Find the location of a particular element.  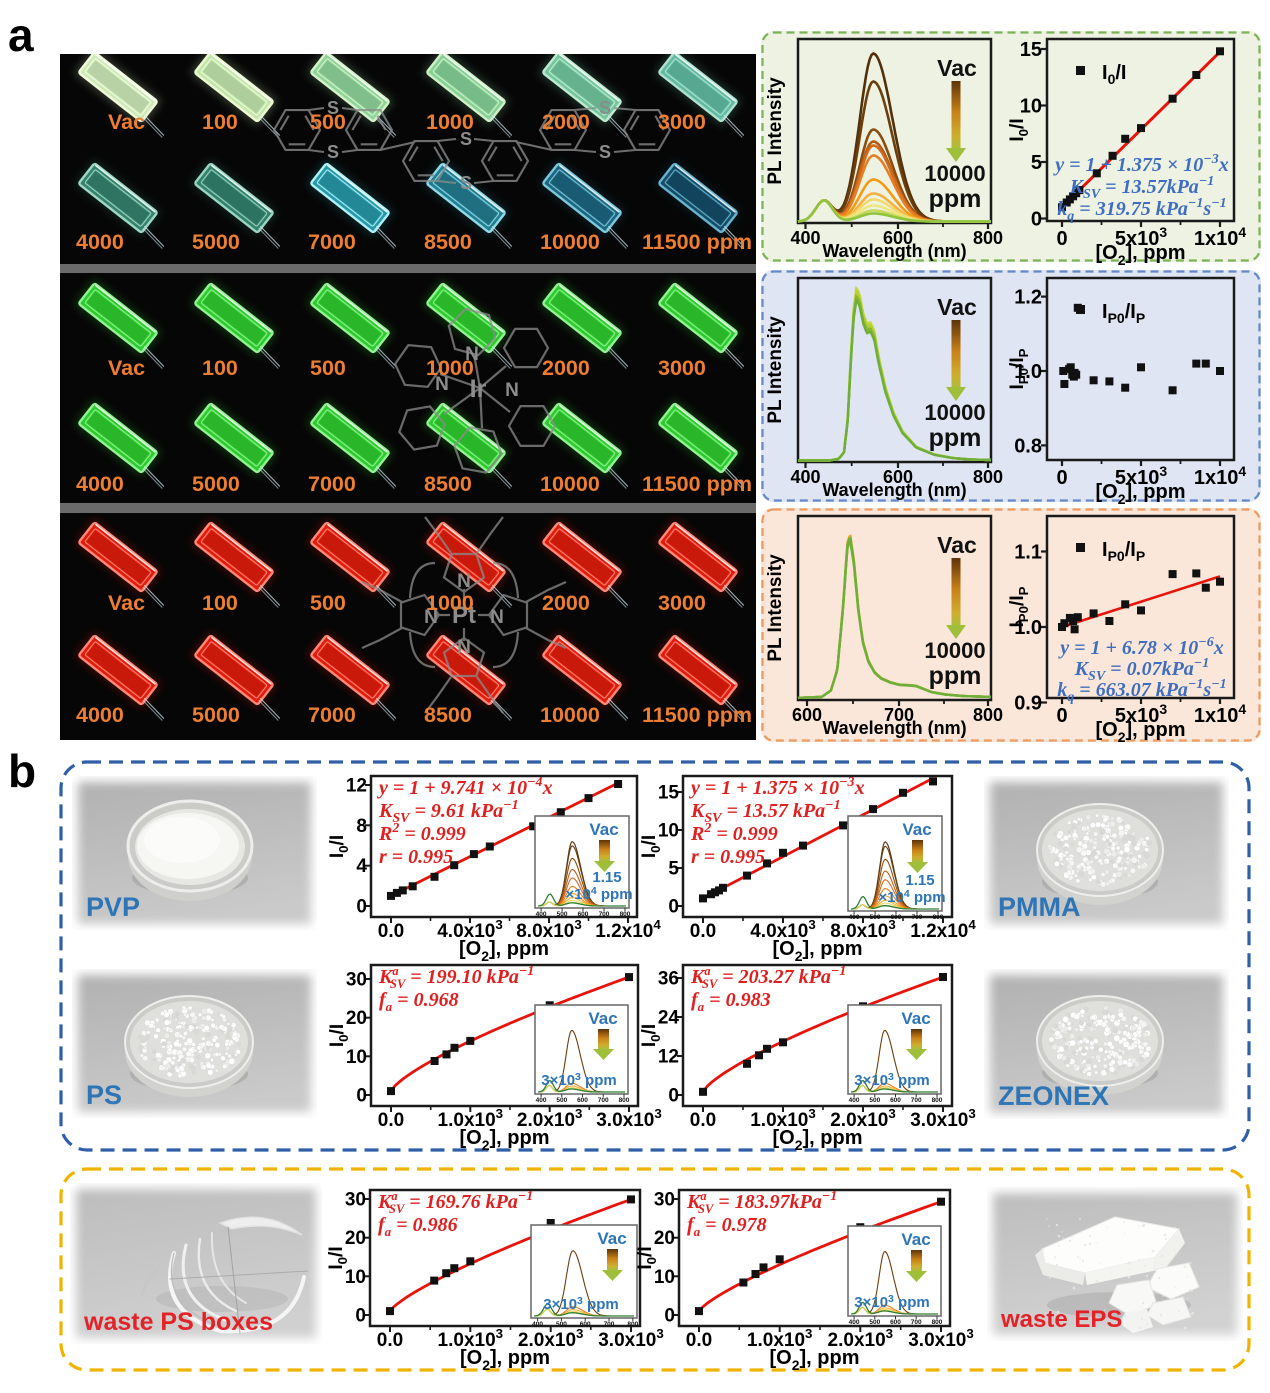

svg-text: ppm is located at coordinates (955, 438).